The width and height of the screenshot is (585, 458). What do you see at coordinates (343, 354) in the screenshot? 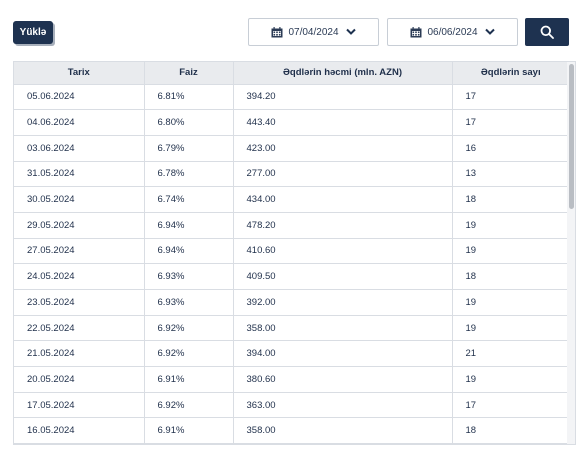
I see `cell-volume: 394.00` at bounding box center [343, 354].